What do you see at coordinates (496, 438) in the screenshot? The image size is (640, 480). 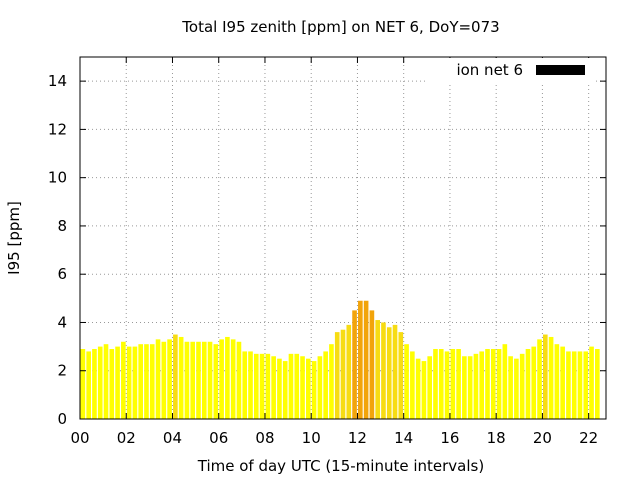 I see `x-tick-label: 18` at bounding box center [496, 438].